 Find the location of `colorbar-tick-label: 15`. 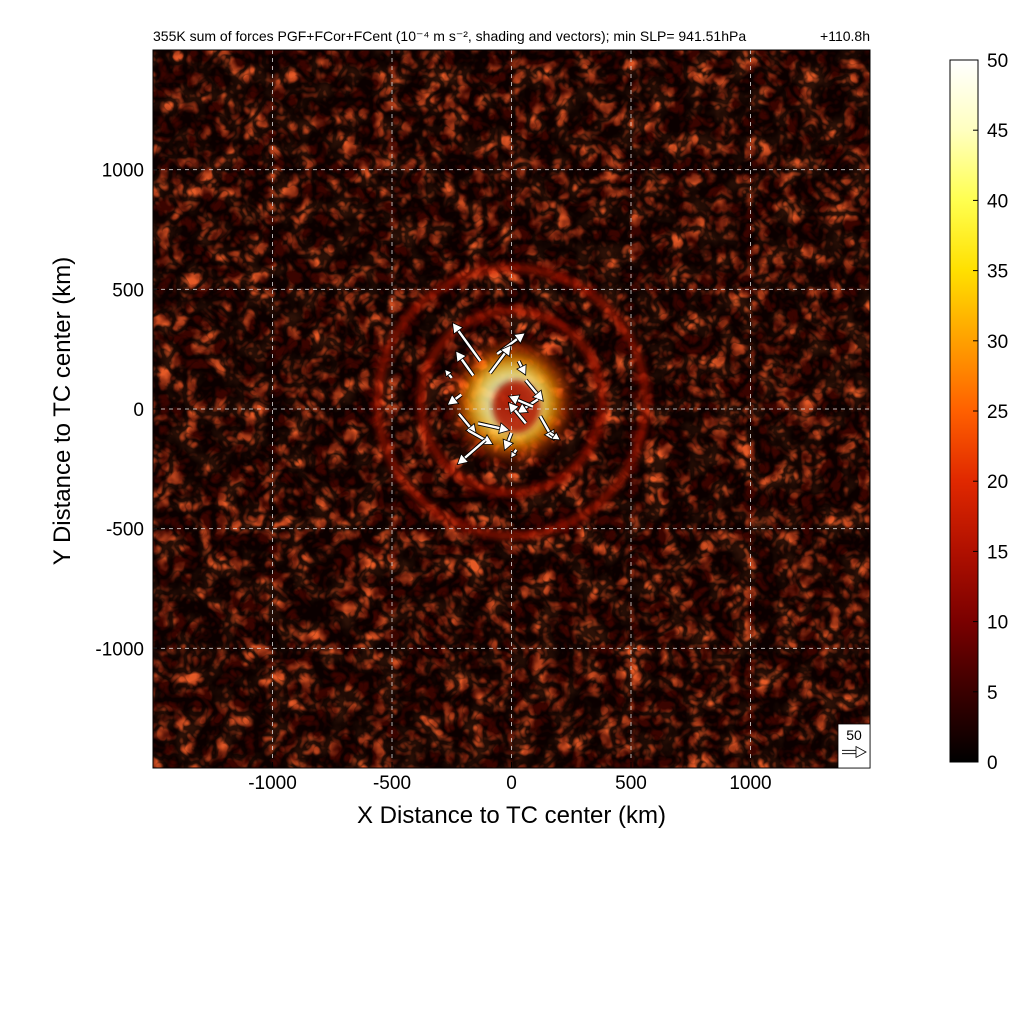

colorbar-tick-label: 15 is located at coordinates (997, 552).